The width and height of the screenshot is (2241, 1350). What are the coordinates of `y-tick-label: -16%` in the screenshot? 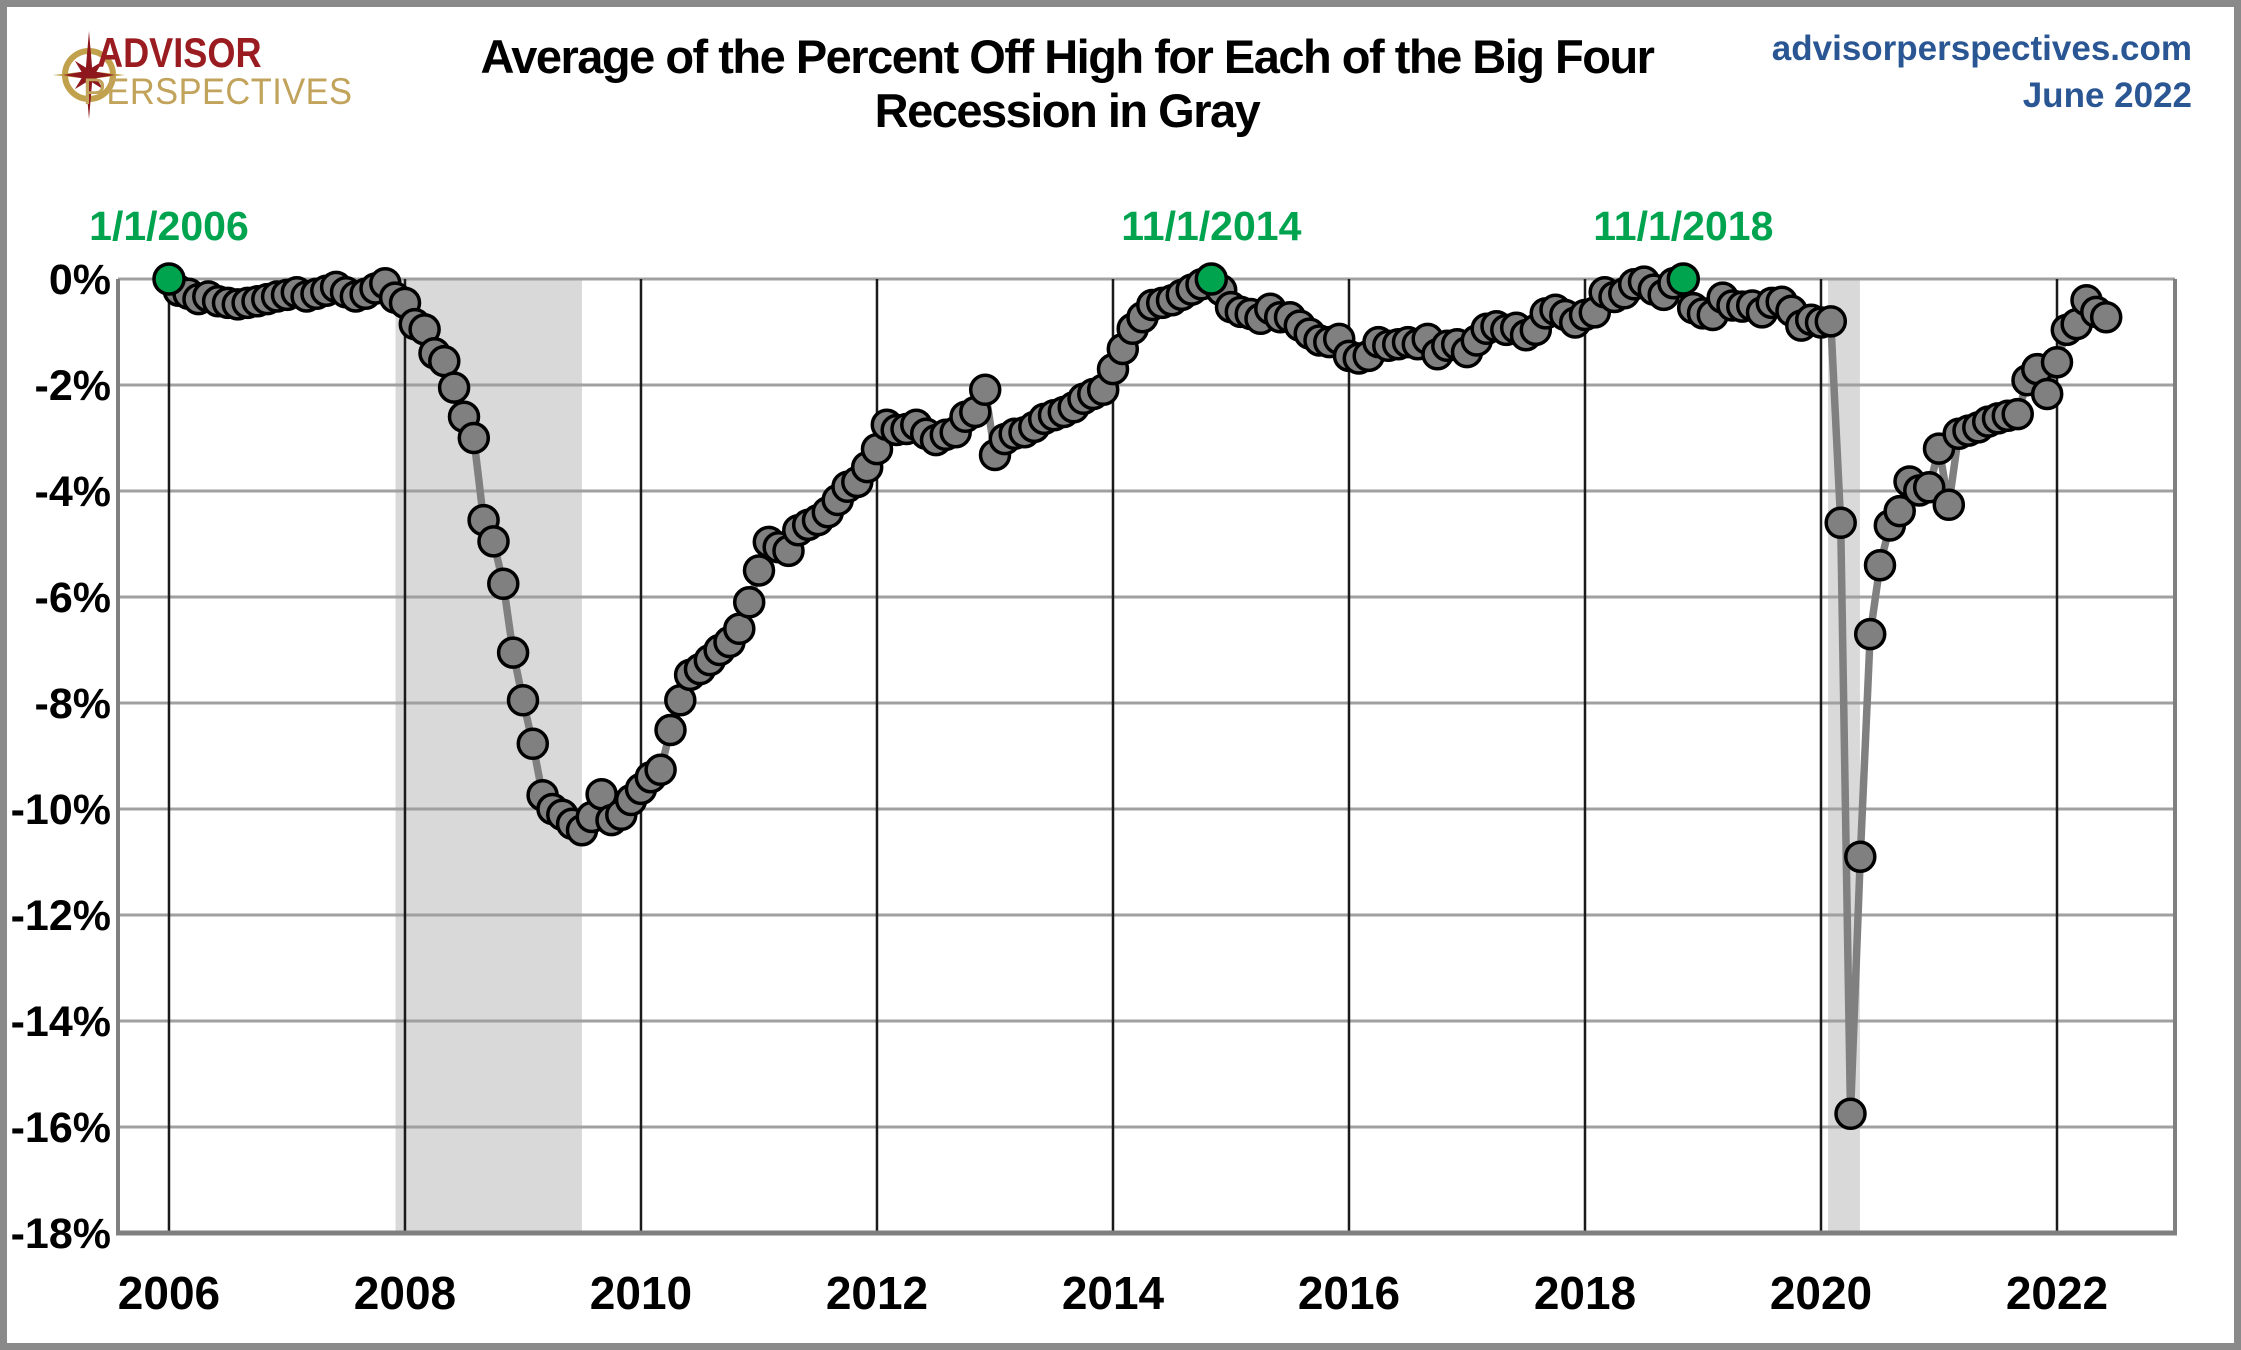 It's located at (61, 1128).